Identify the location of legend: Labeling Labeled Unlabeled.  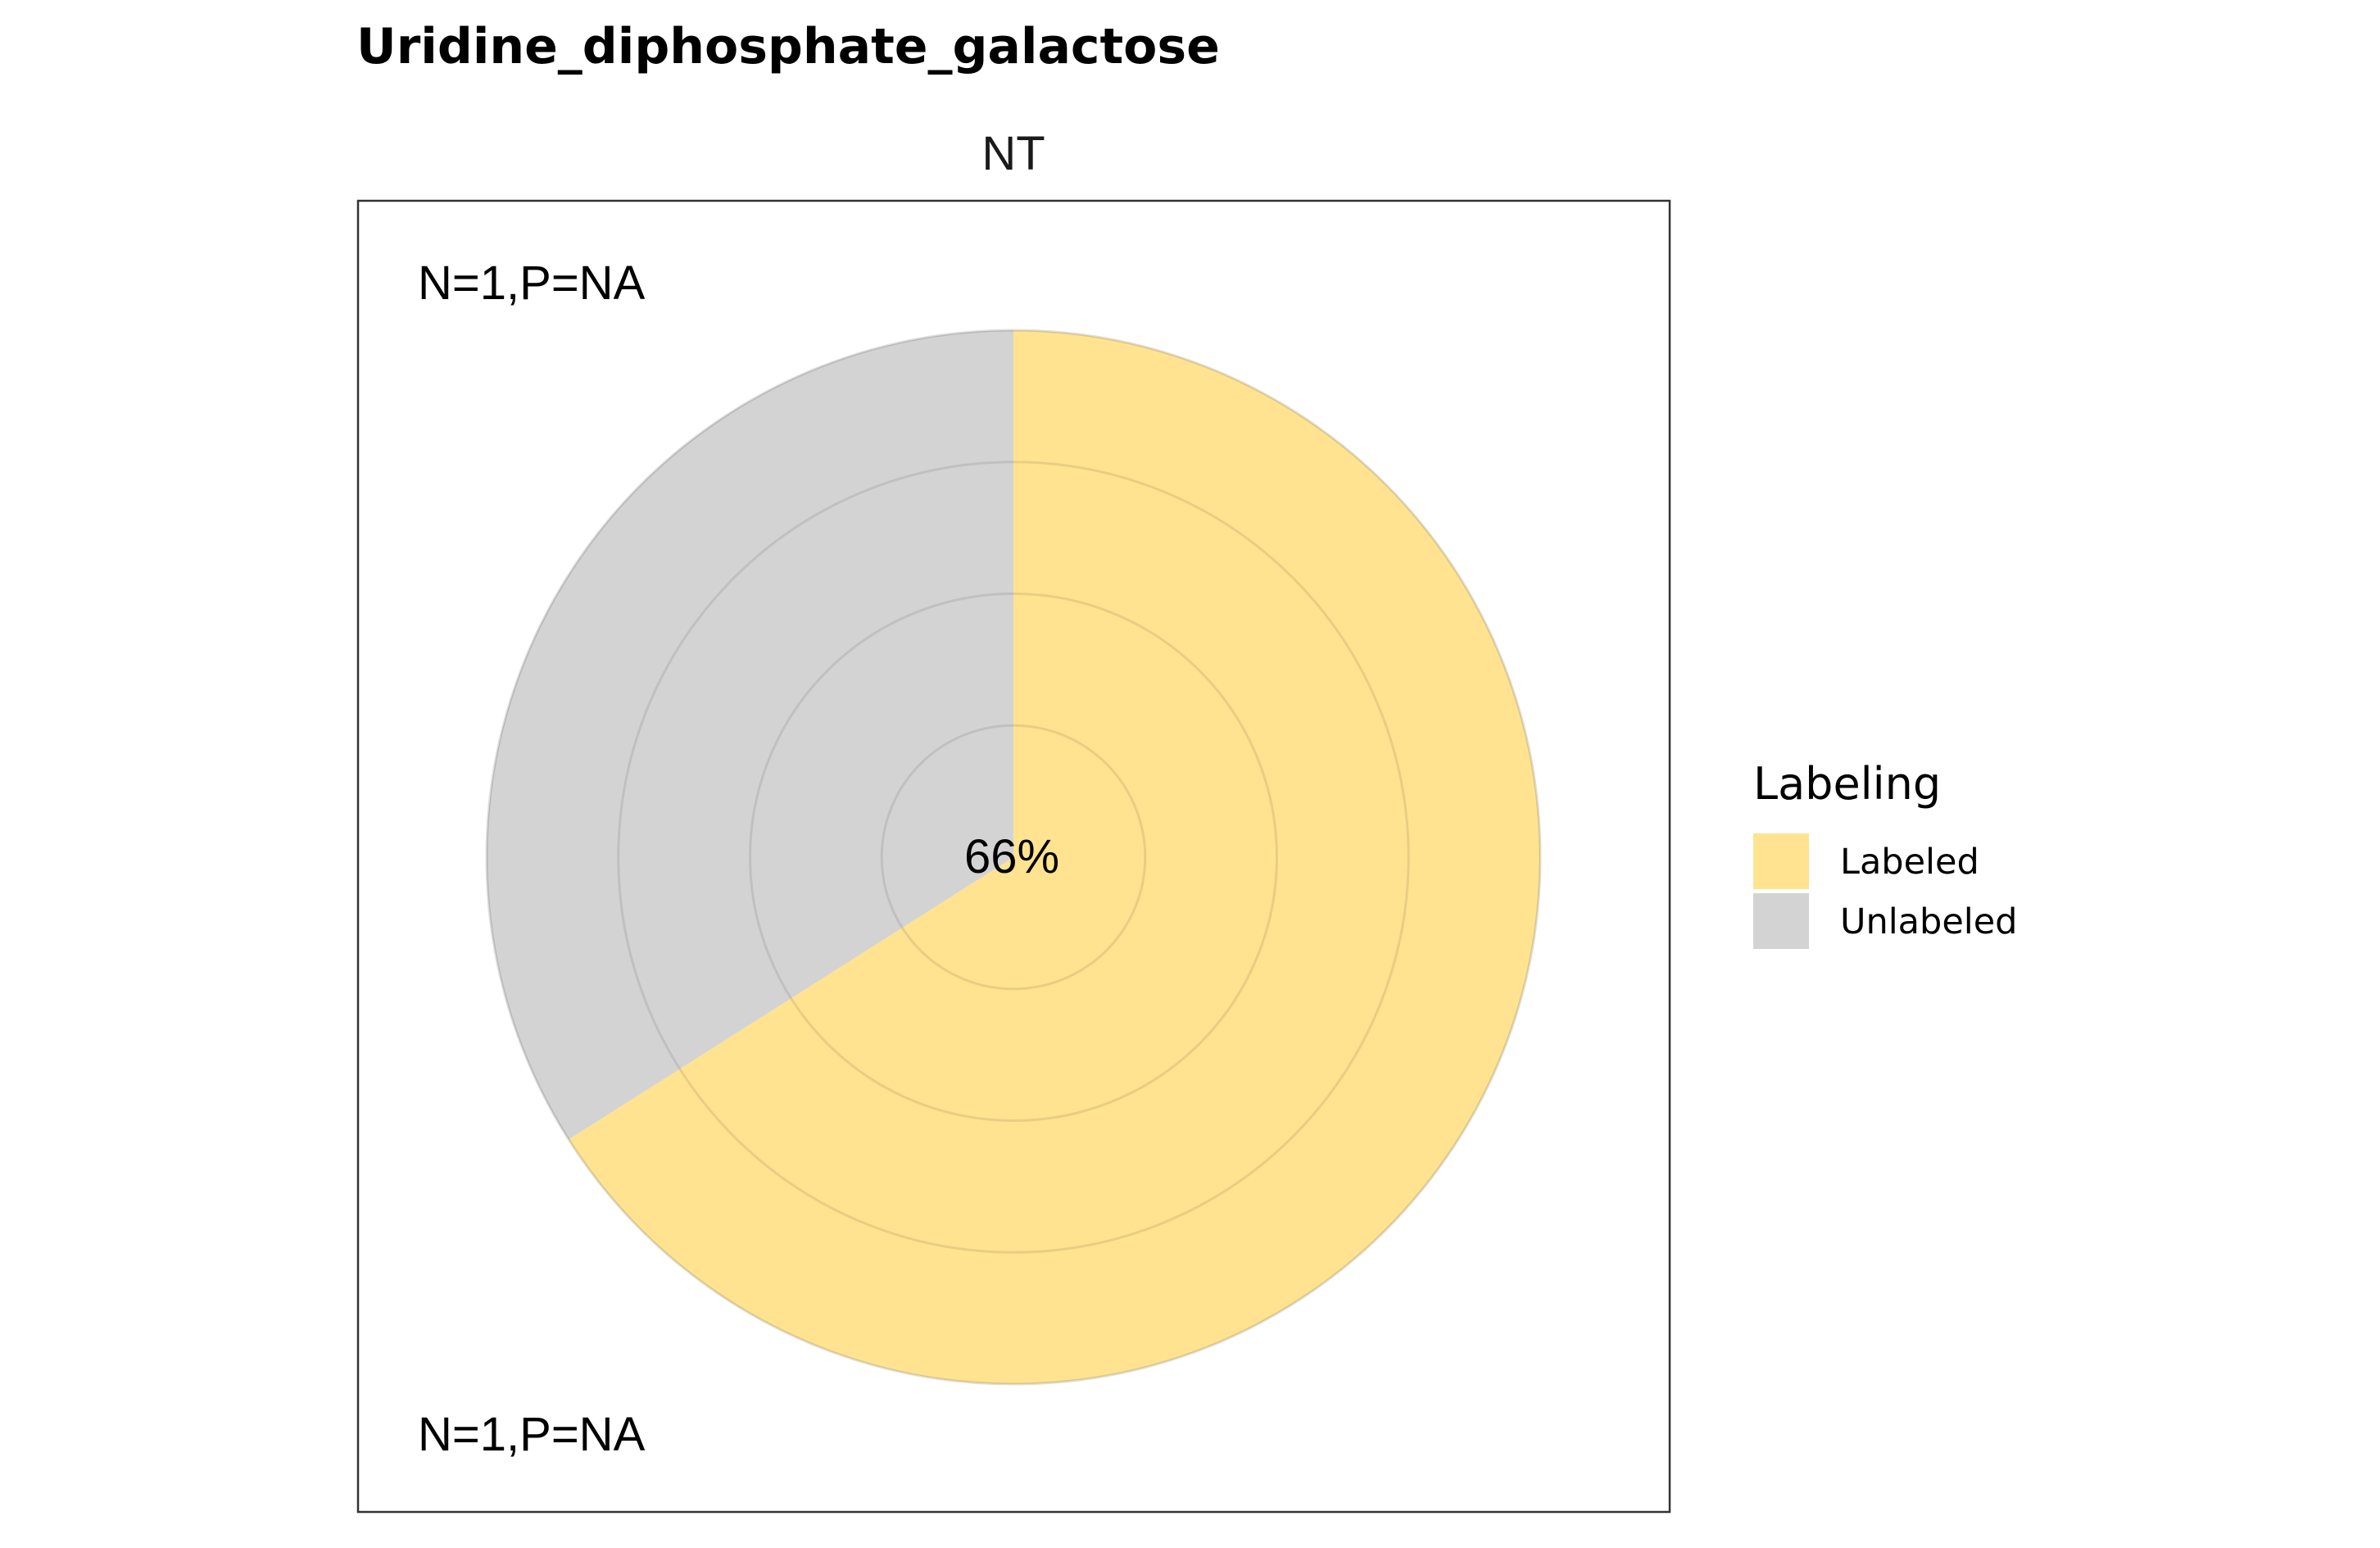
(1885, 854).